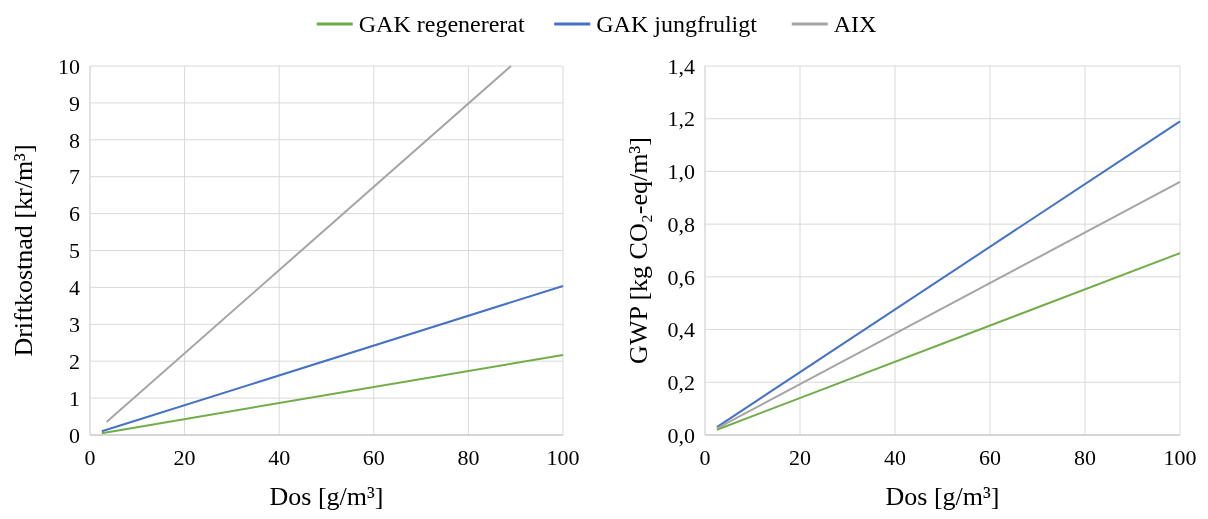 The height and width of the screenshot is (519, 1208). What do you see at coordinates (441, 24) in the screenshot?
I see `legend-label: GAK regenererat` at bounding box center [441, 24].